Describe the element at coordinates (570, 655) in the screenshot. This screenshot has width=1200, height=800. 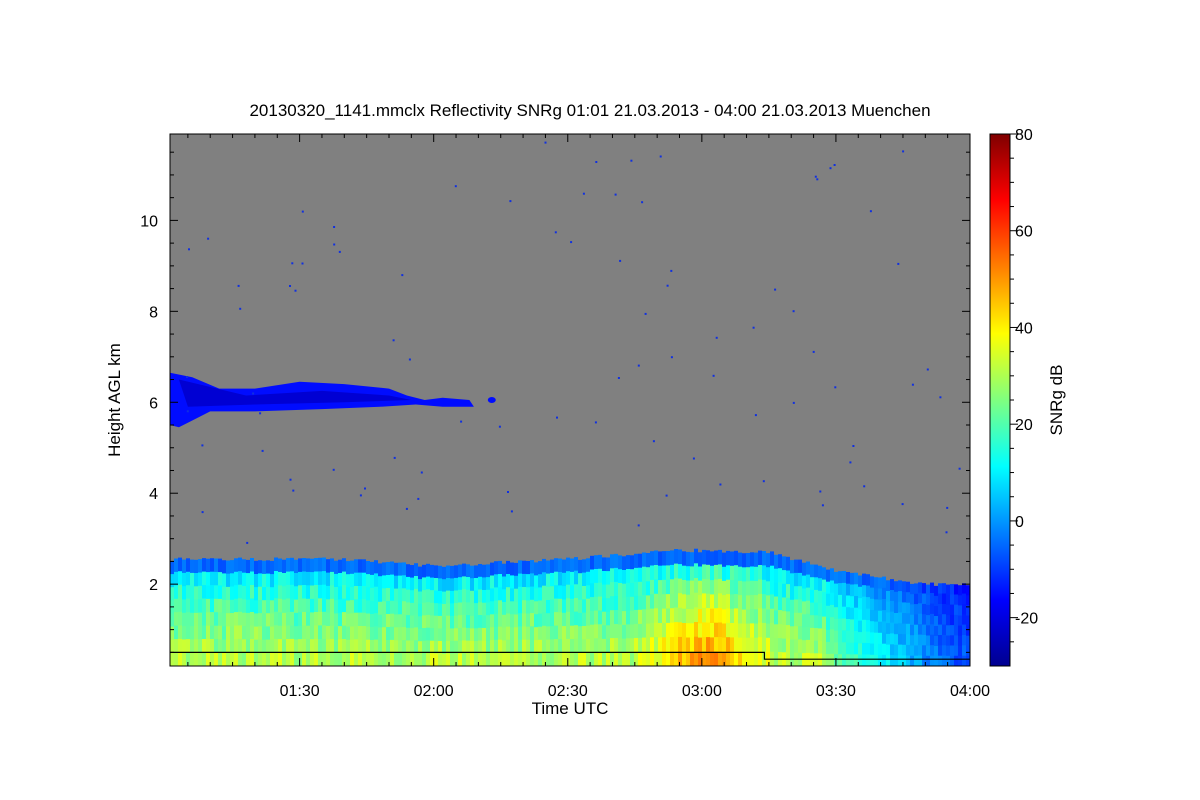
I see `bottom-line` at that location.